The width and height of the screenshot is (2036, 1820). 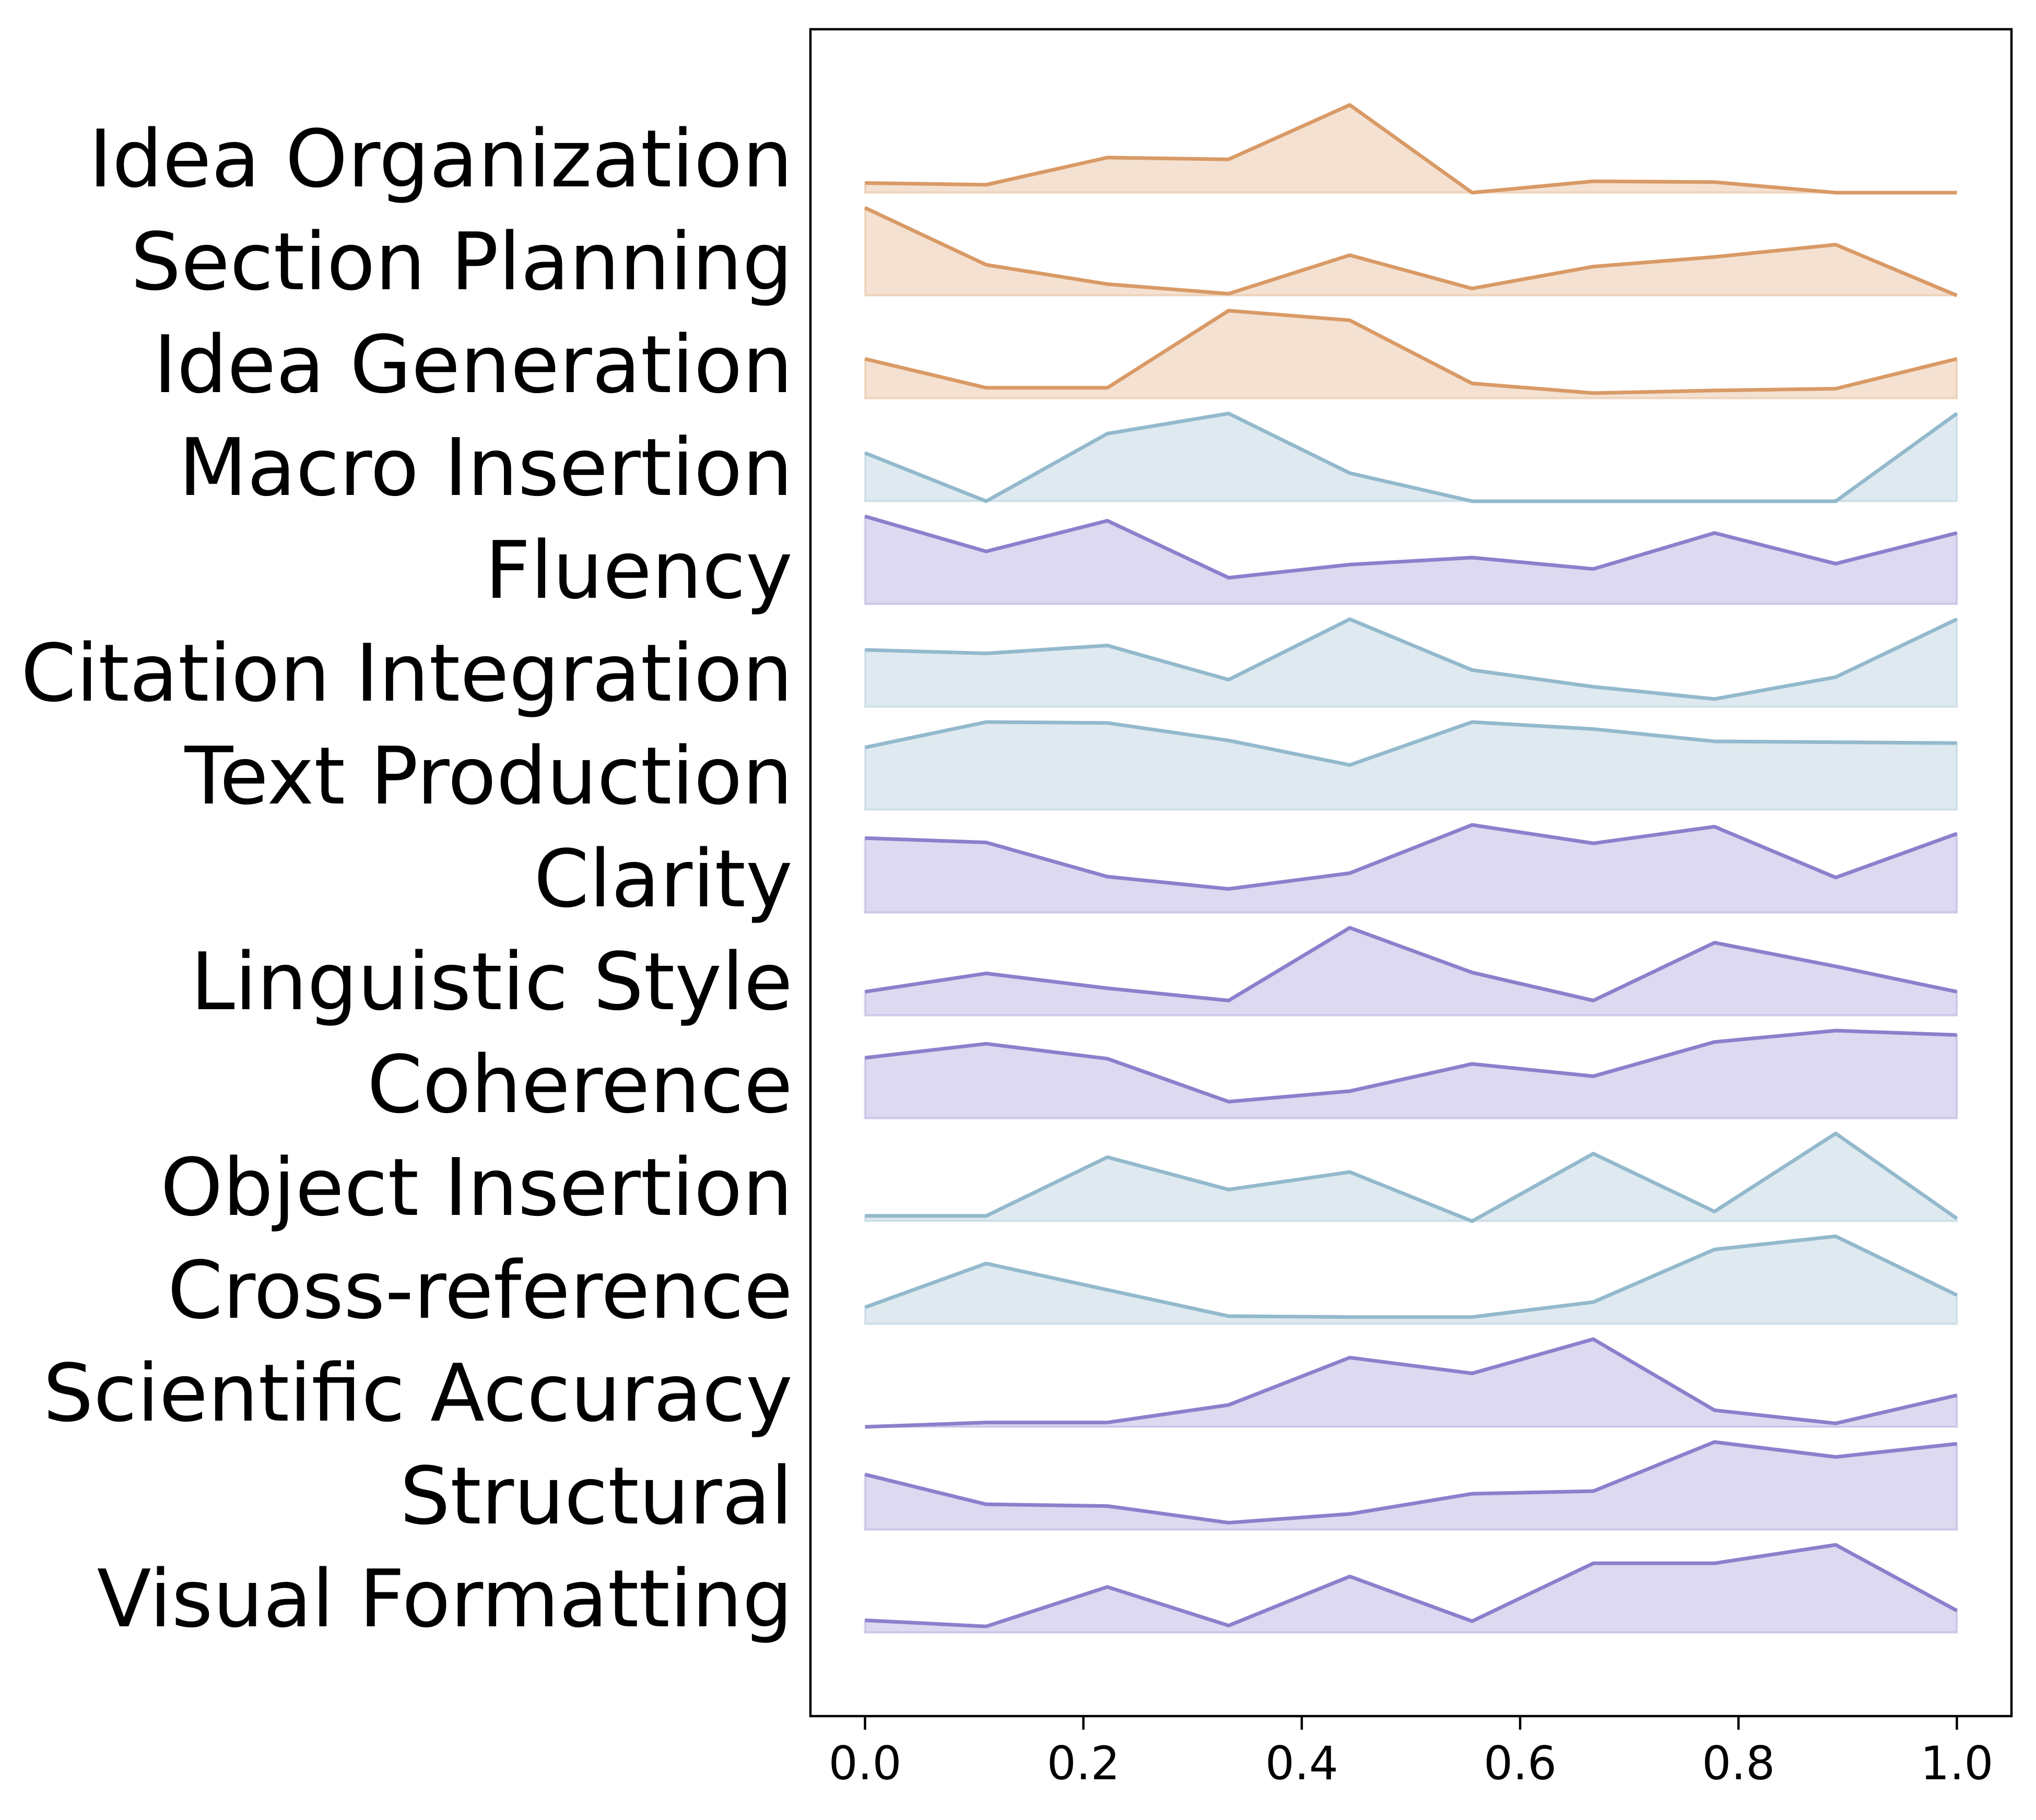 I want to click on x-tick-label: 1.0, so click(x=1956, y=1763).